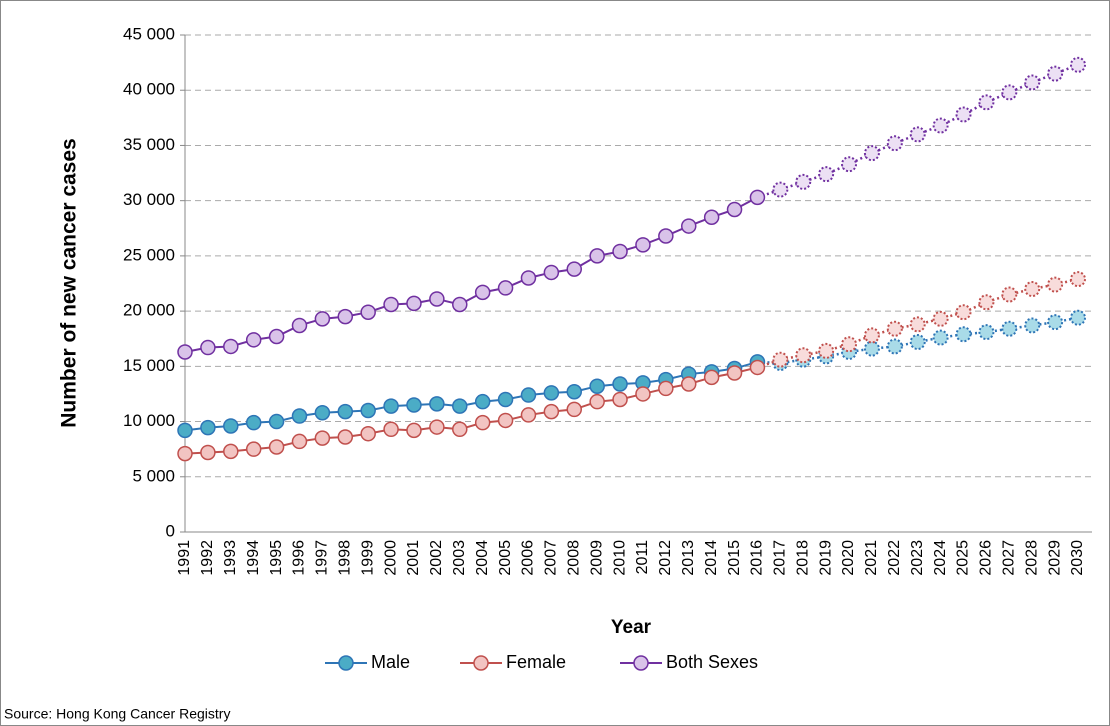 The height and width of the screenshot is (726, 1110). I want to click on x-tick-label: 2013, so click(688, 558).